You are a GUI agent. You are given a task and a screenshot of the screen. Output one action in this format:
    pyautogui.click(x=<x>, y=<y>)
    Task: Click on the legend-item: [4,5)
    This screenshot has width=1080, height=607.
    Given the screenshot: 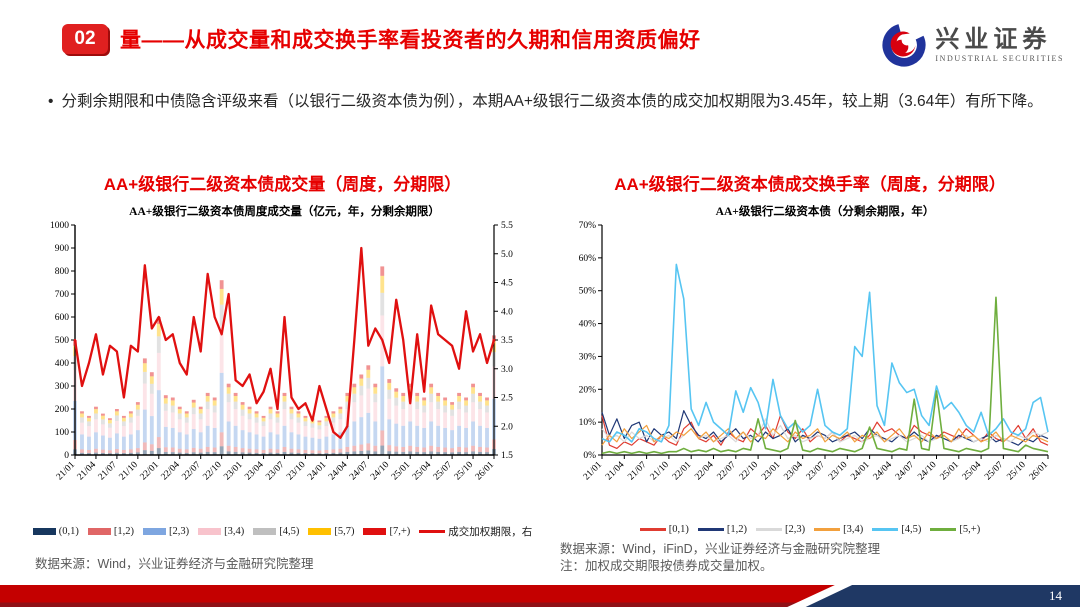 What is the action you would take?
    pyautogui.click(x=896, y=529)
    